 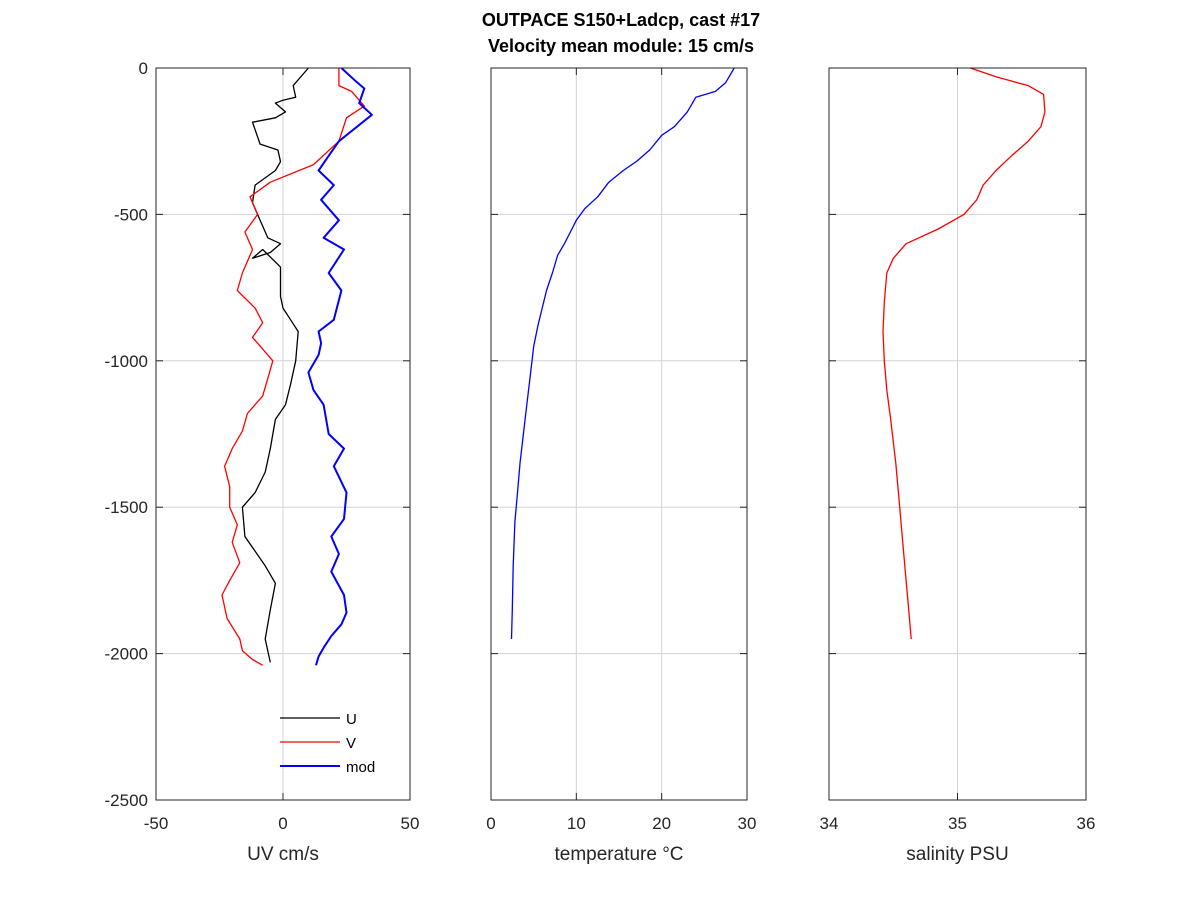 I want to click on y-tick-label: -500, so click(x=131, y=214).